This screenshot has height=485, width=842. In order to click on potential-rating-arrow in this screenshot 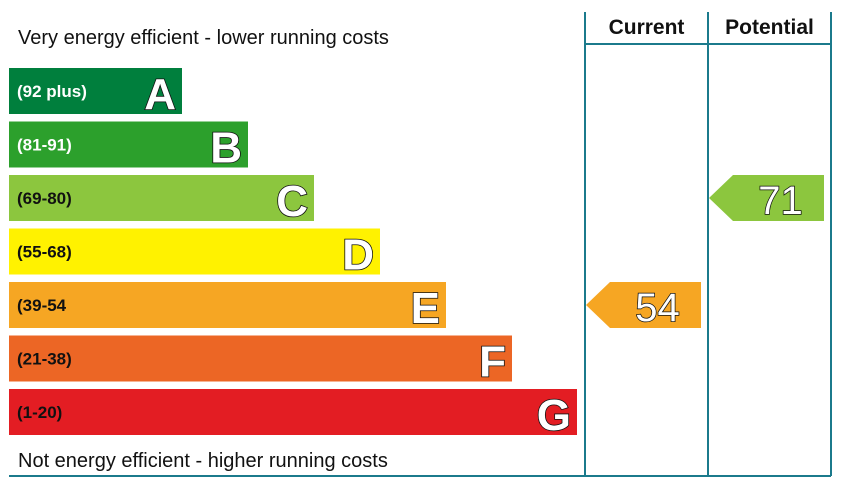, I will do `click(766, 198)`.